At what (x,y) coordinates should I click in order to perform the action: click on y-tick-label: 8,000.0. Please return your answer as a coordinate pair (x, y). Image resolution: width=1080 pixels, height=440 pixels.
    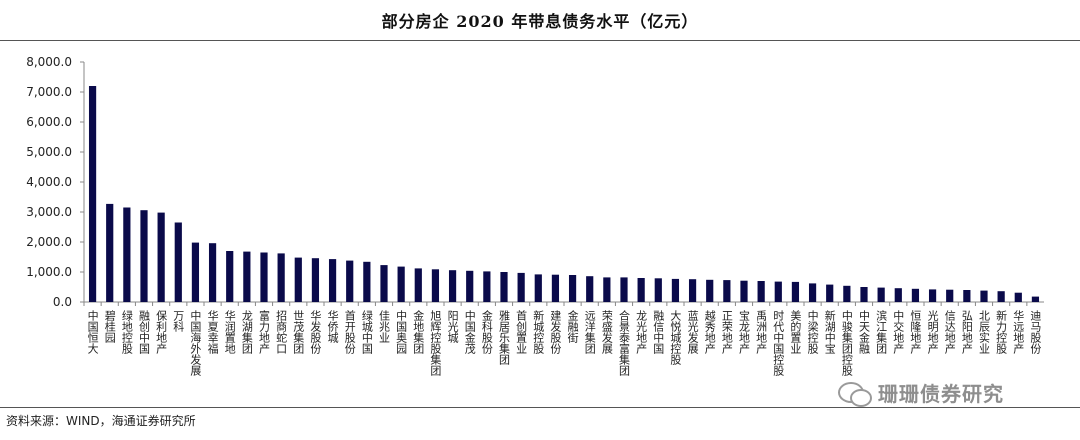
    Looking at the image, I should click on (49, 62).